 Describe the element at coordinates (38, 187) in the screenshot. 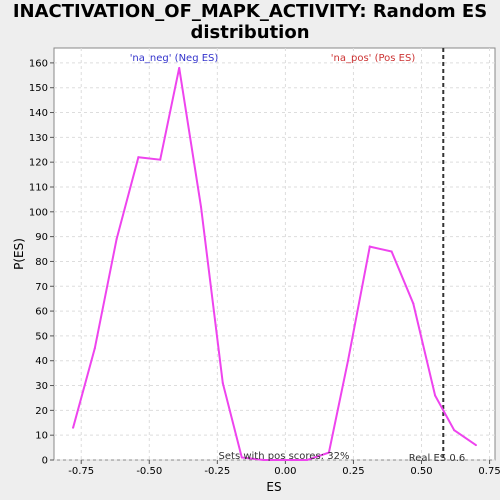

I see `y-tick-label: 110` at that location.